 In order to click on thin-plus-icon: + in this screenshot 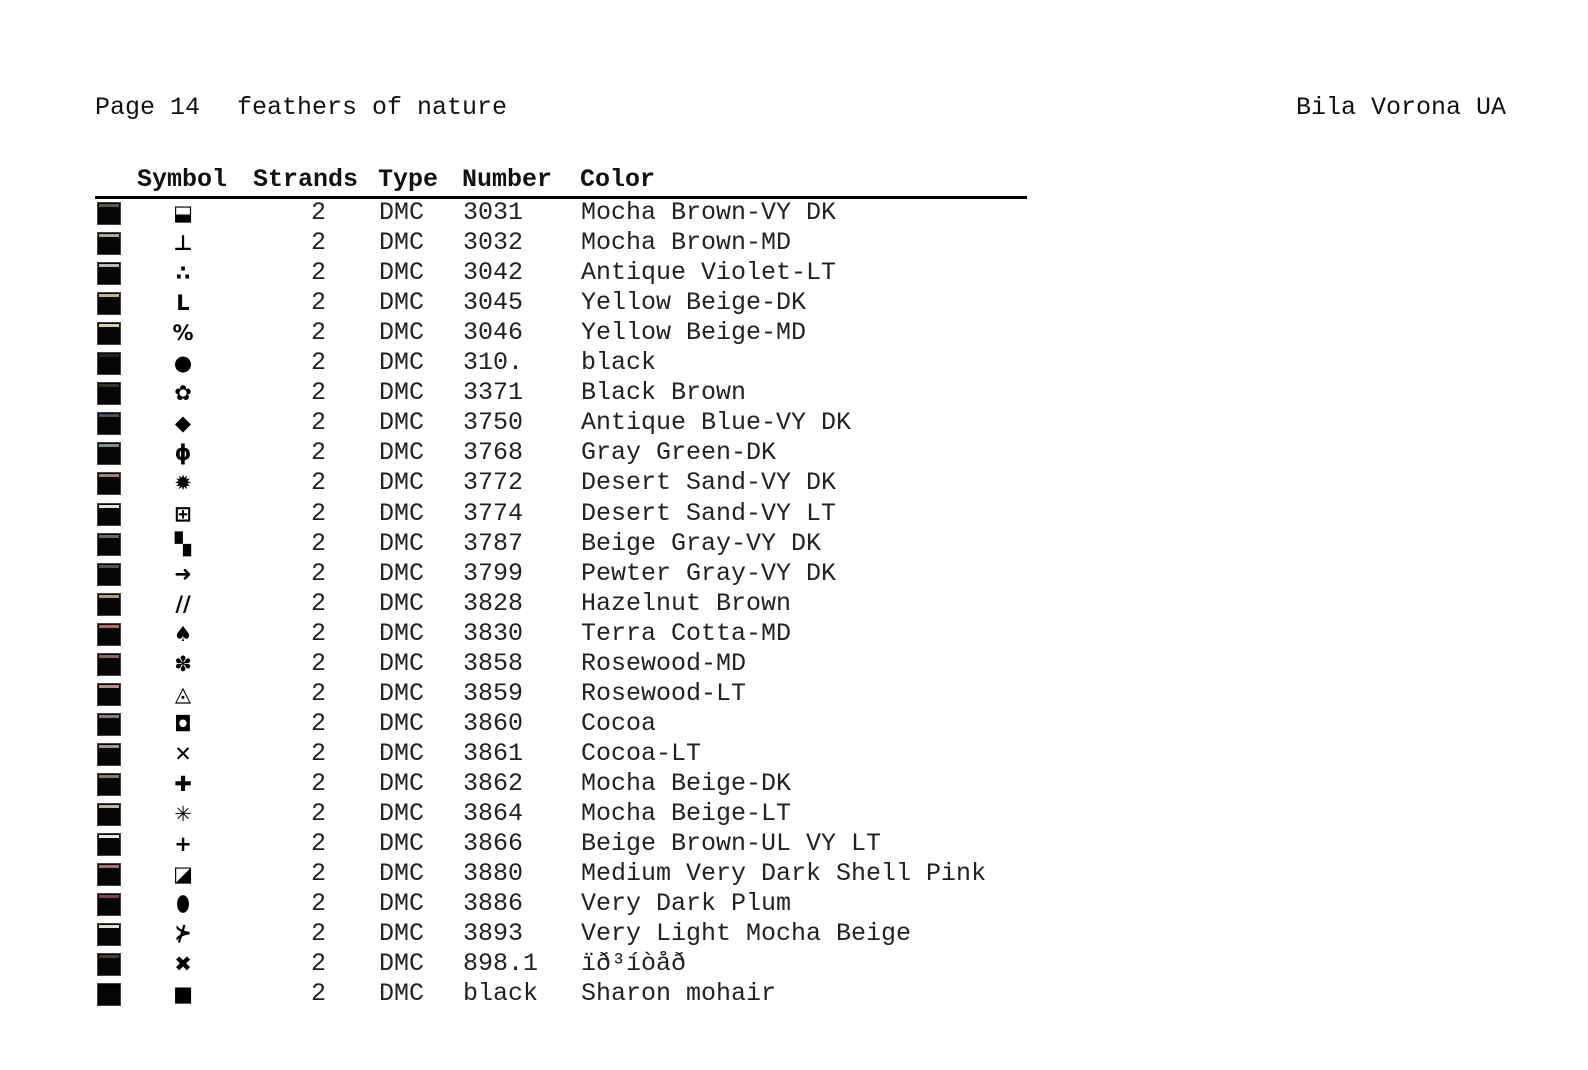, I will do `click(183, 844)`.